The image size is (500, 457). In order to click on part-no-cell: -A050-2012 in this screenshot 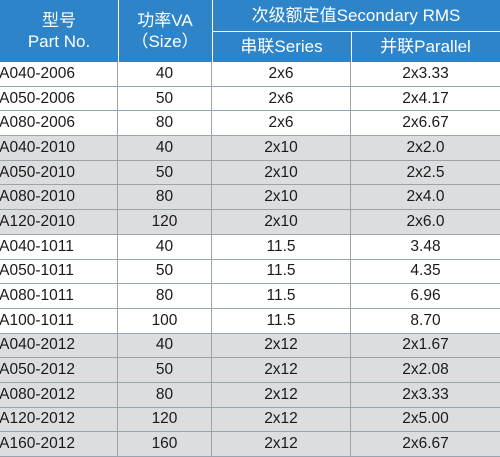, I will do `click(59, 370)`.